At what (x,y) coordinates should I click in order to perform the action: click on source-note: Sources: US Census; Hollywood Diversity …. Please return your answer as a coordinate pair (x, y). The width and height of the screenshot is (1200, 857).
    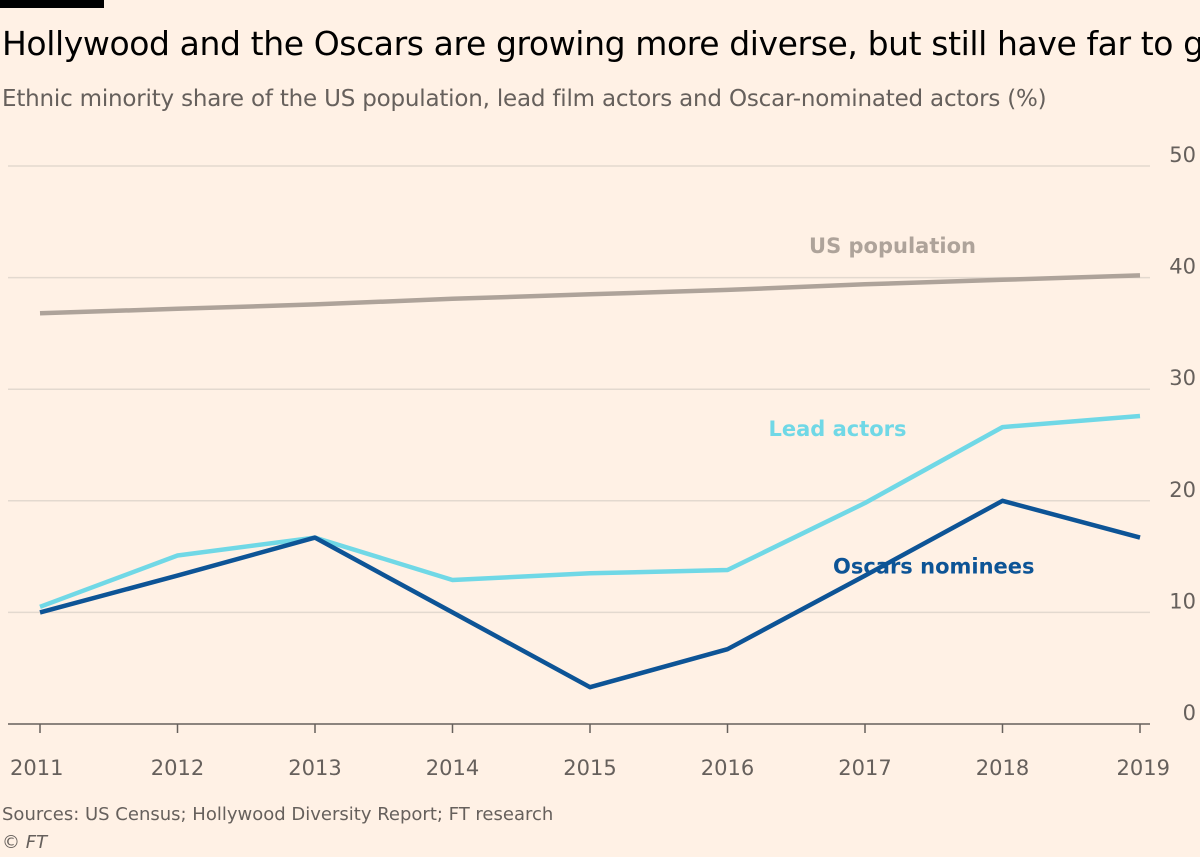
    Looking at the image, I should click on (278, 814).